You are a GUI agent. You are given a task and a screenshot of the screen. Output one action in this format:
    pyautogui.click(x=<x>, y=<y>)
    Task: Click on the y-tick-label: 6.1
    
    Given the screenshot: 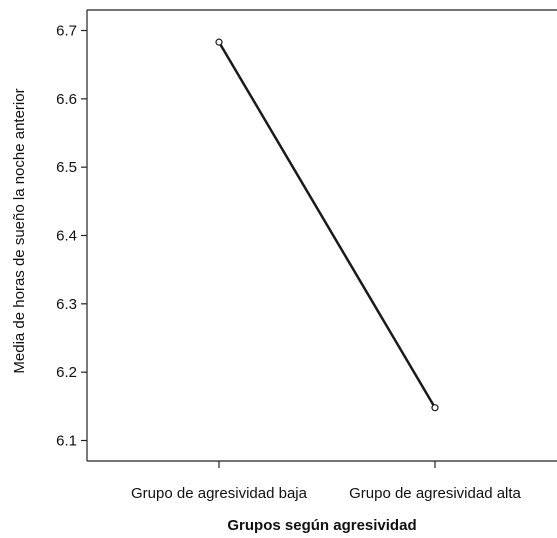 What is the action you would take?
    pyautogui.click(x=66, y=441)
    